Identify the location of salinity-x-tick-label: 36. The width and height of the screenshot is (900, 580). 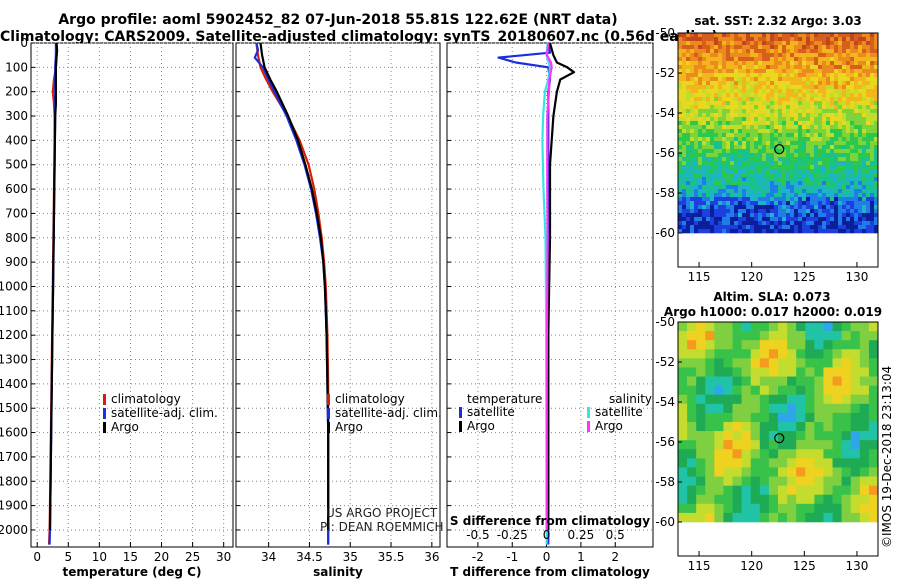
(431, 557).